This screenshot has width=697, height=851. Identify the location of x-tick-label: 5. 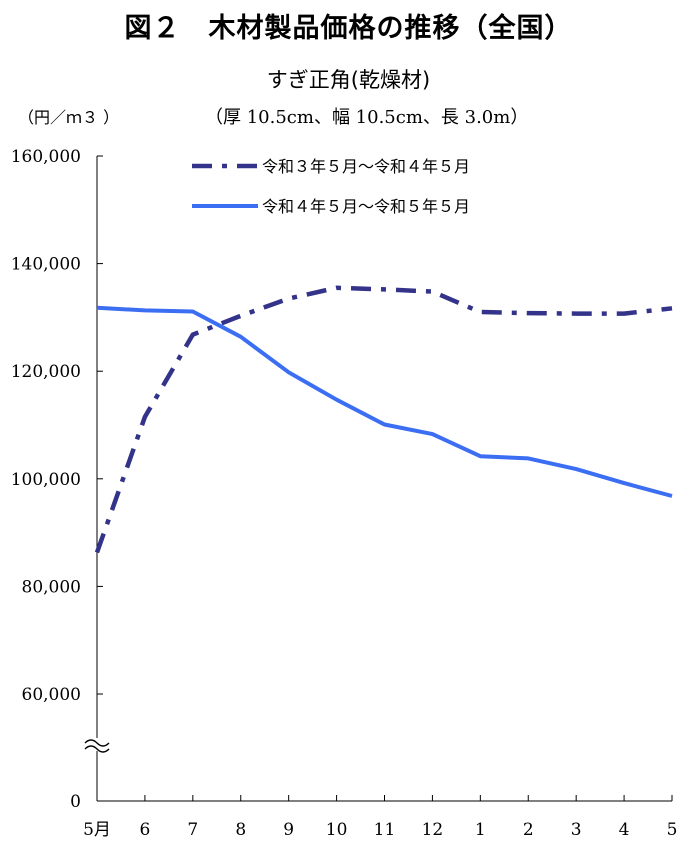
(672, 830).